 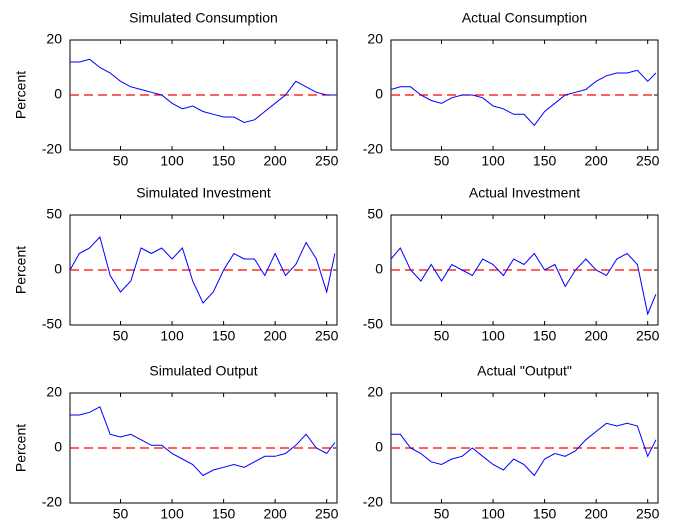 I want to click on subplot-title: Simulated Investment, so click(x=203, y=193).